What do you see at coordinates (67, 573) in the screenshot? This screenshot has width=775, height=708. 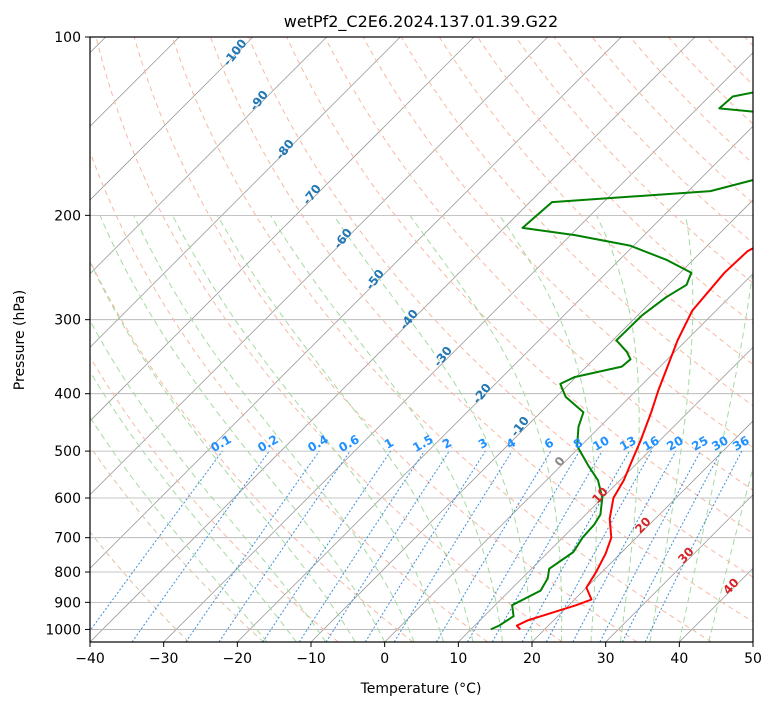 I see `y-tick-label: 800` at bounding box center [67, 573].